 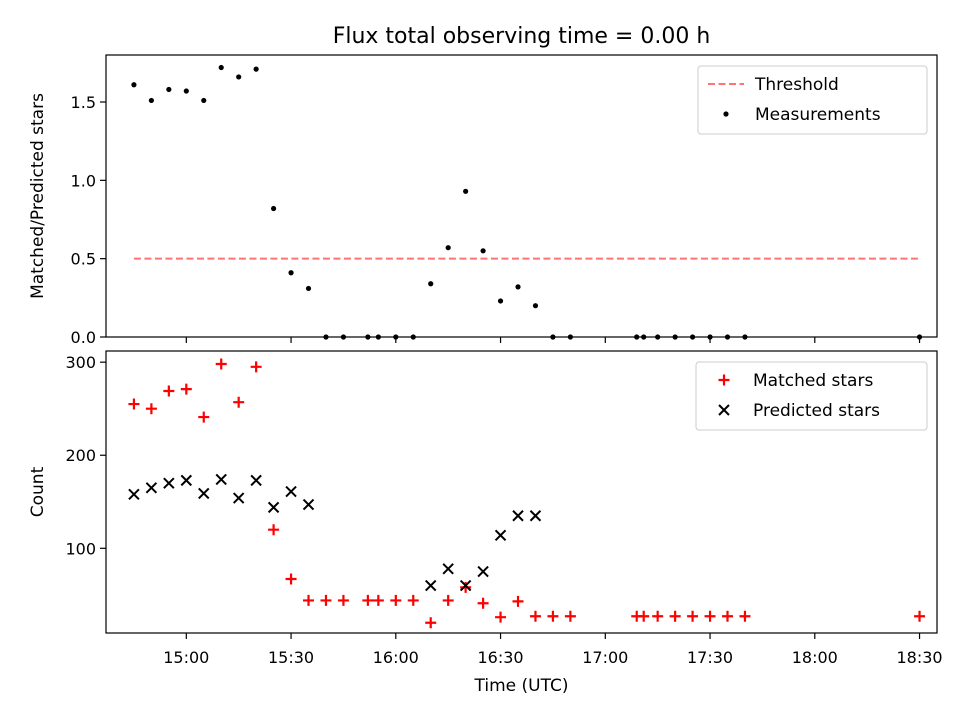 What do you see at coordinates (522, 36) in the screenshot?
I see `chart-title: Flux total observing time = 0.00 h` at bounding box center [522, 36].